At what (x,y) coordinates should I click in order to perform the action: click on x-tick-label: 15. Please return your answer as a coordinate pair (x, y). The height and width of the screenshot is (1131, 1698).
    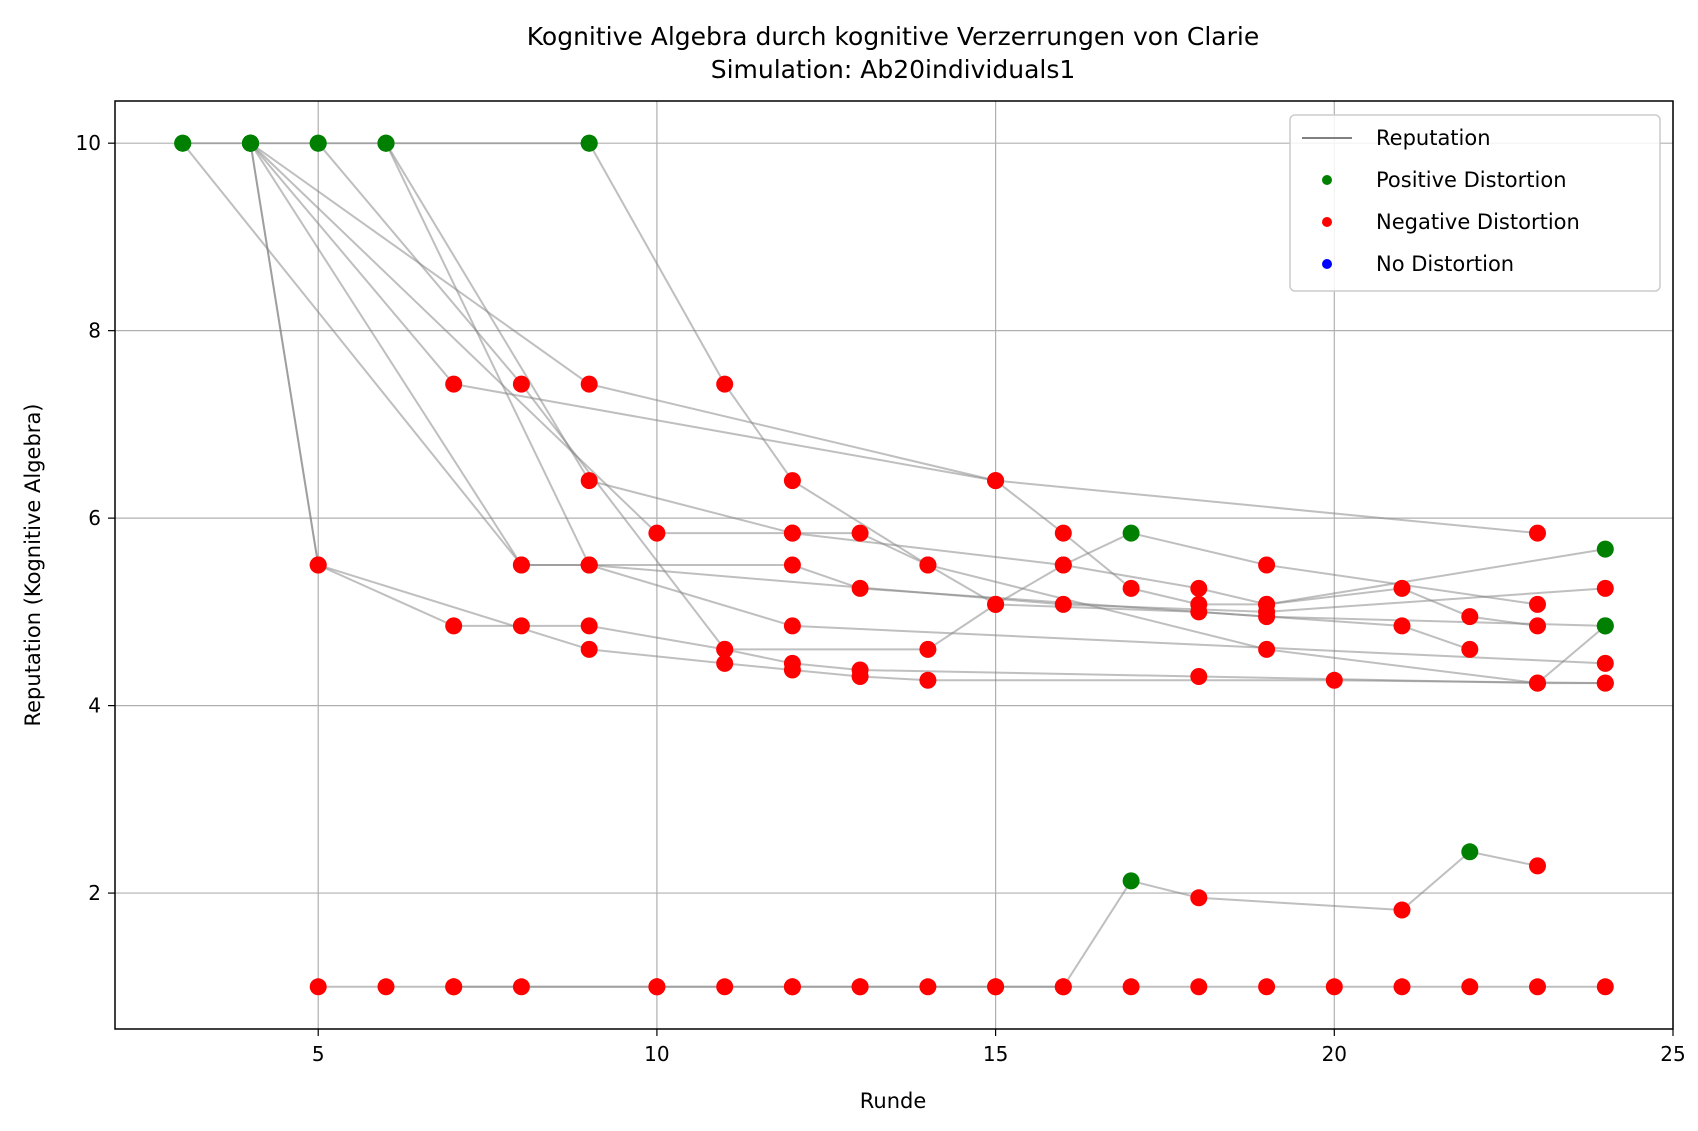
    Looking at the image, I should click on (995, 1054).